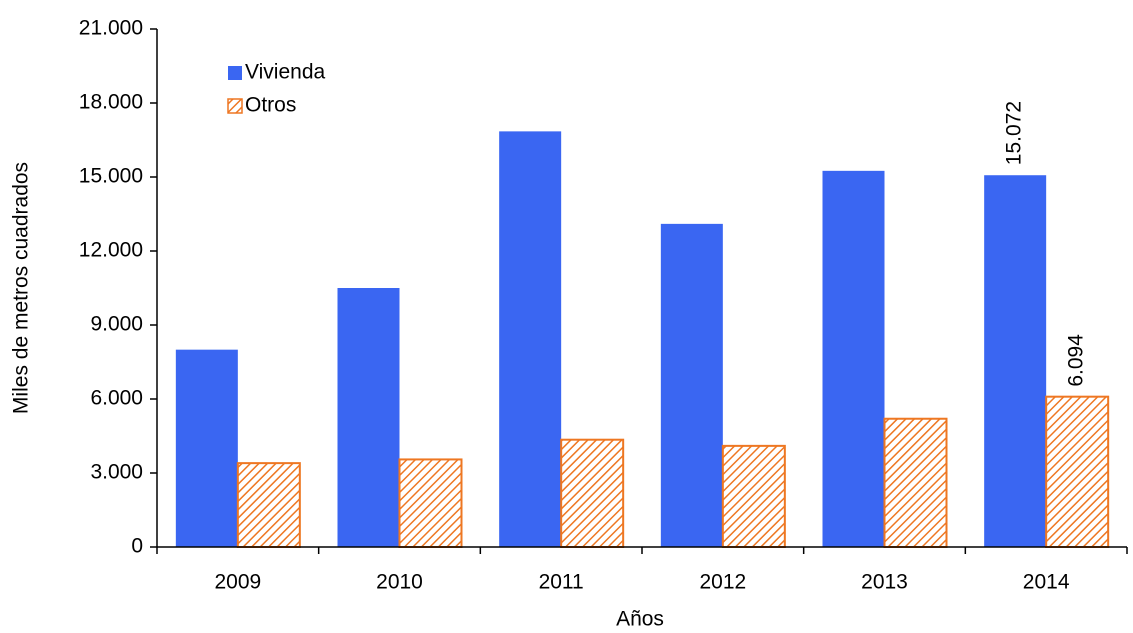  I want to click on y-tick-label: 21.000, so click(111, 28).